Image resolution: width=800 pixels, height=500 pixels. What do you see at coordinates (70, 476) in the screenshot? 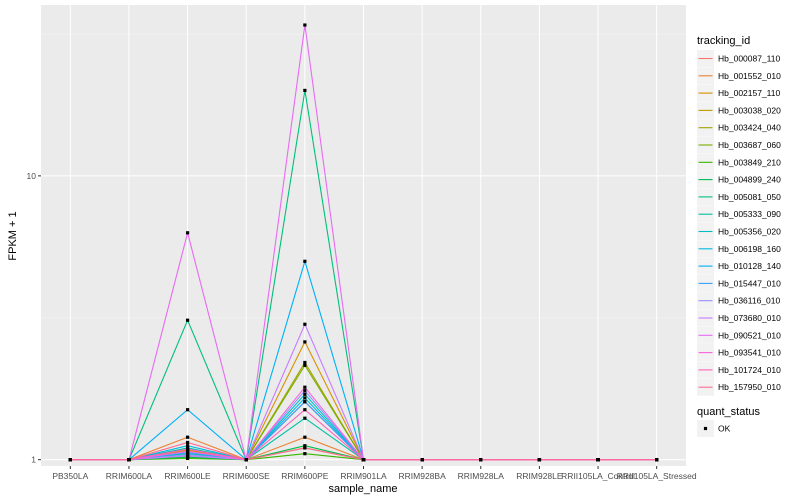
I see `x-tick-label: PB350LA` at bounding box center [70, 476].